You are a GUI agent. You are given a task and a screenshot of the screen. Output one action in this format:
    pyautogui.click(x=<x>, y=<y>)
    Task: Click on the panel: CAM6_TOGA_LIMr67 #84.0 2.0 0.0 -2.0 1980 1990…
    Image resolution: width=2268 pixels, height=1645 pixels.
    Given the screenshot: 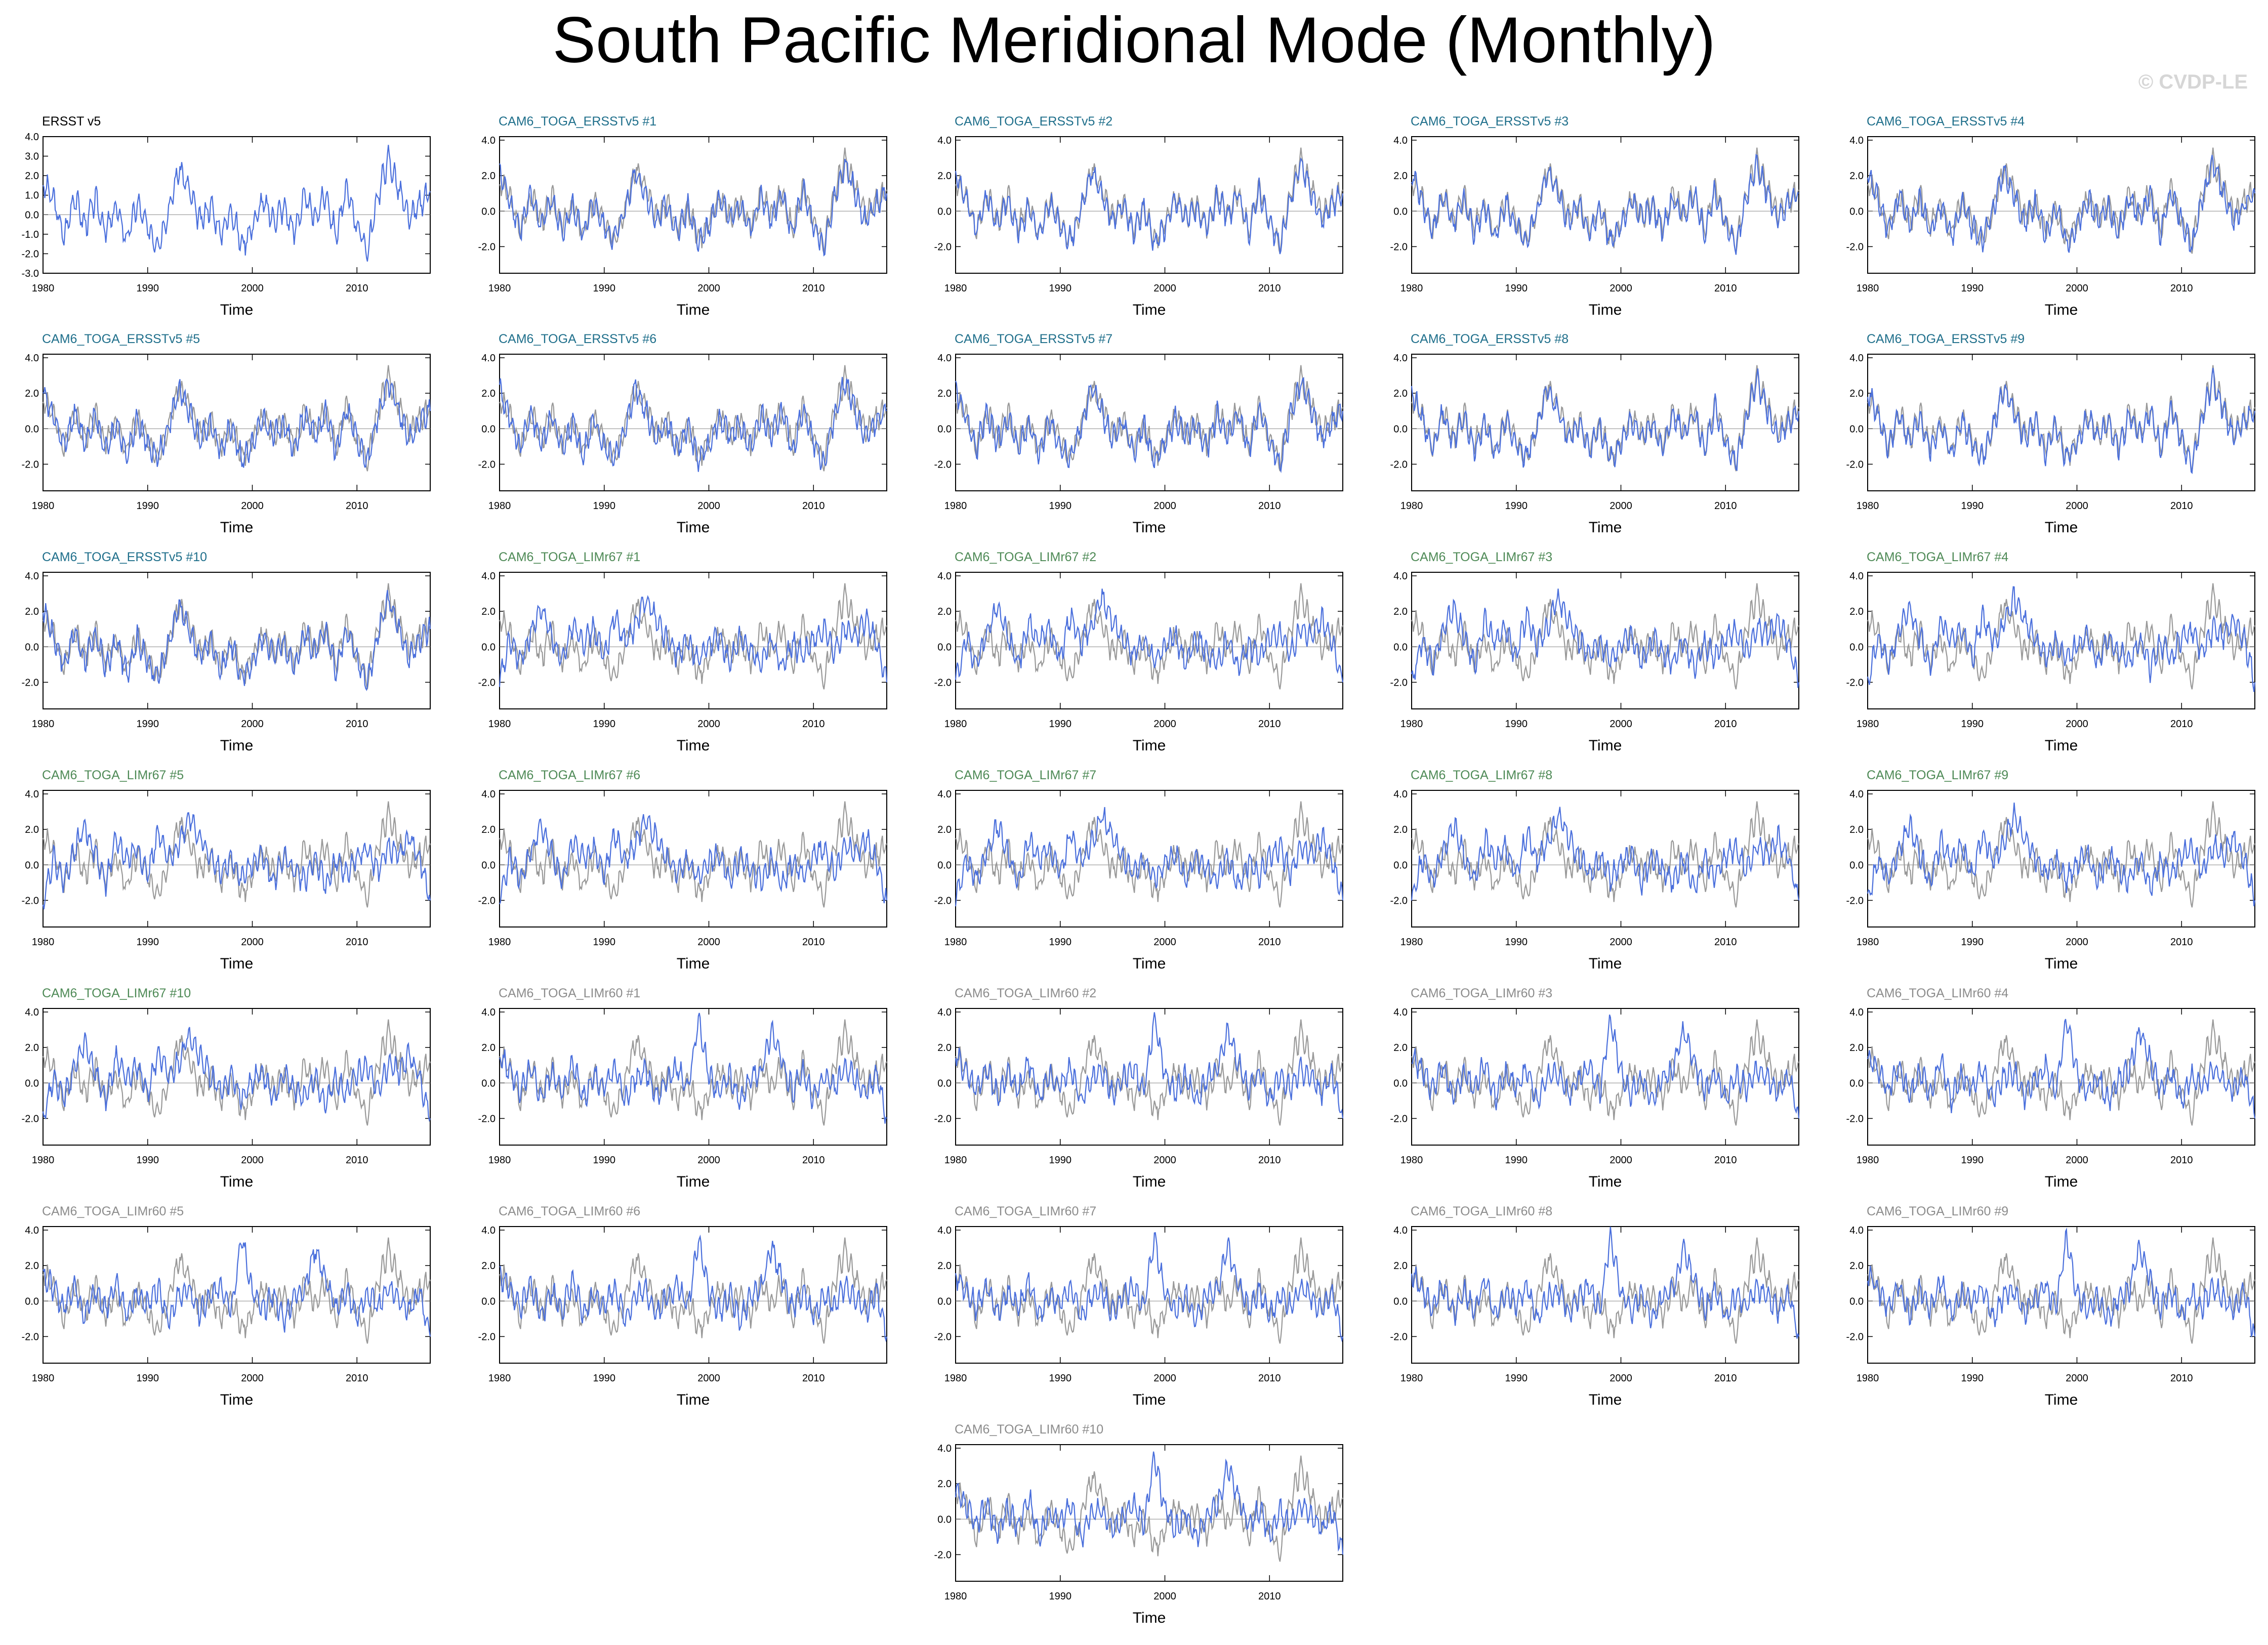 What is the action you would take?
    pyautogui.click(x=1595, y=870)
    